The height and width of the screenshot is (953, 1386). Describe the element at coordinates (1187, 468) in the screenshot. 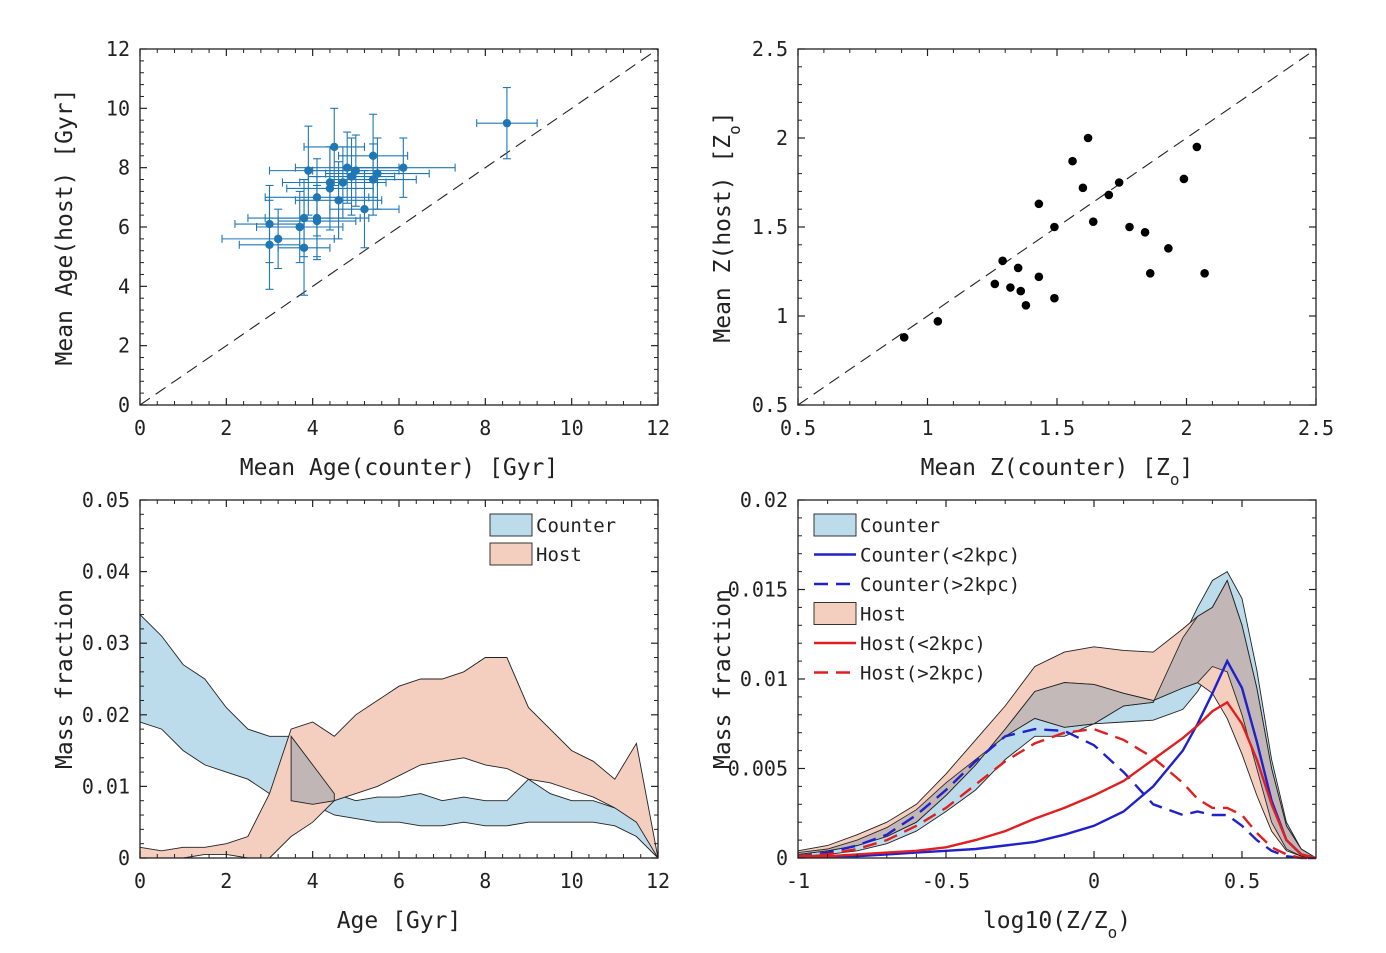

I see `x-axis-label-end: ]` at that location.